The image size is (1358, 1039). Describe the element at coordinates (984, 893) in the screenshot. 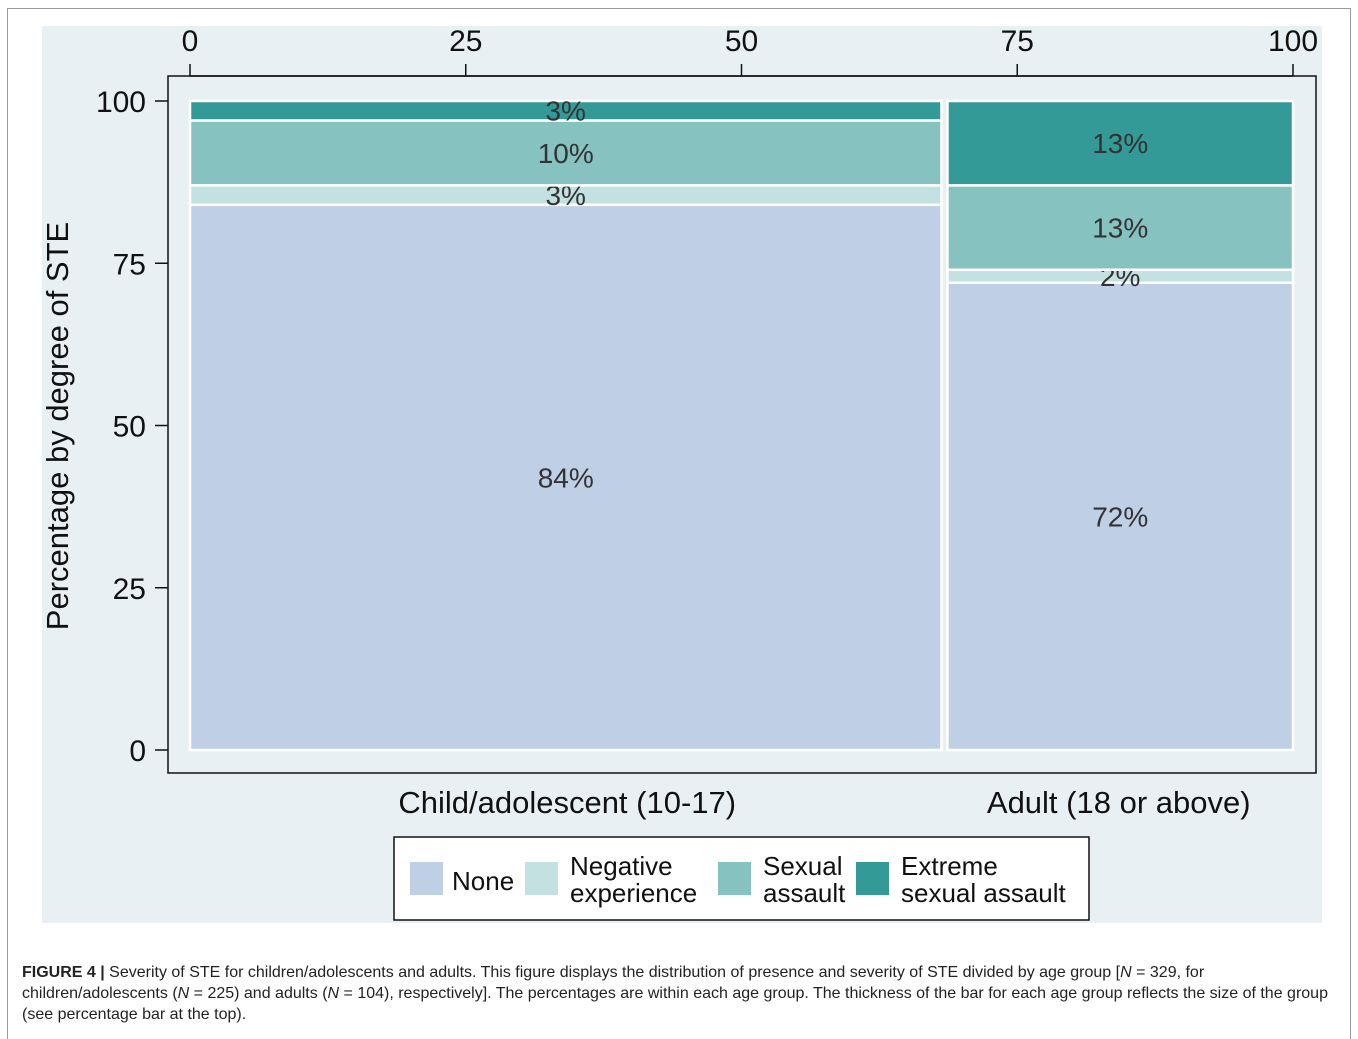

I see `legend-label-3-line-1: sexual assault` at that location.